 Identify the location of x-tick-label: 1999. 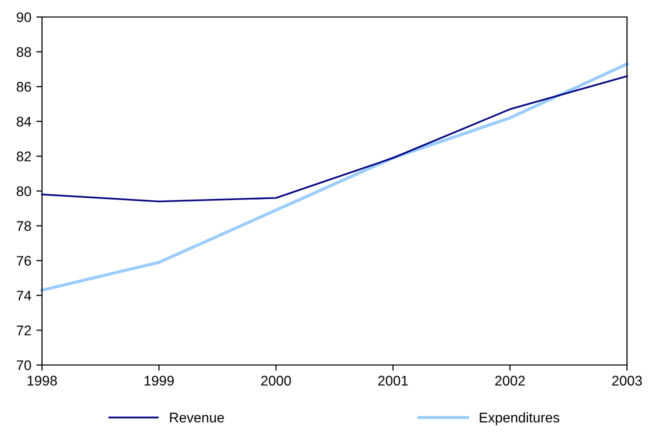
(159, 381).